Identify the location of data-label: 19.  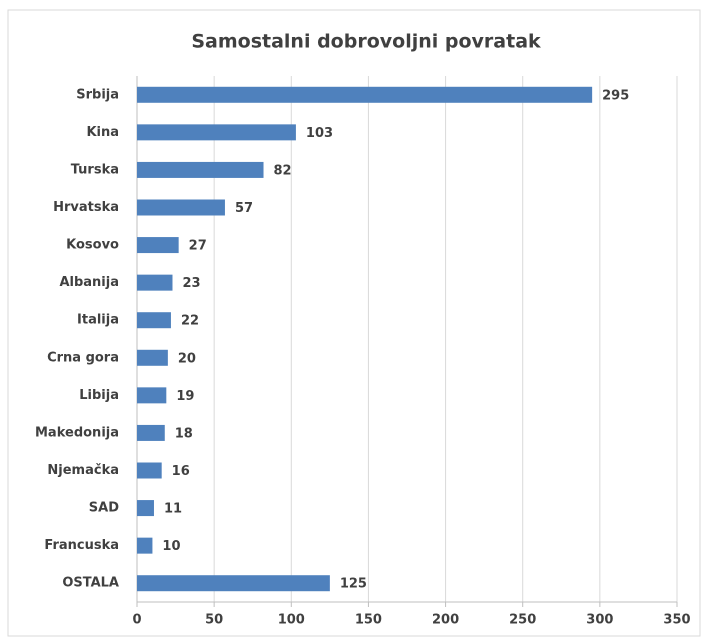
(185, 396).